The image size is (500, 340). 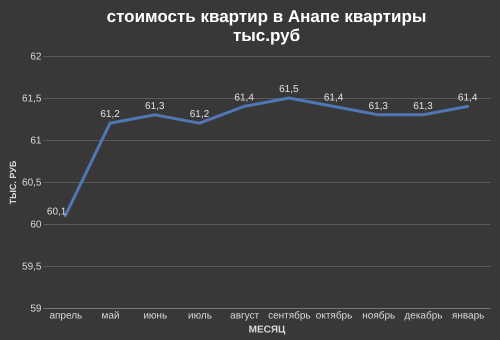 I want to click on x-tick-label: апрель, so click(x=65, y=316).